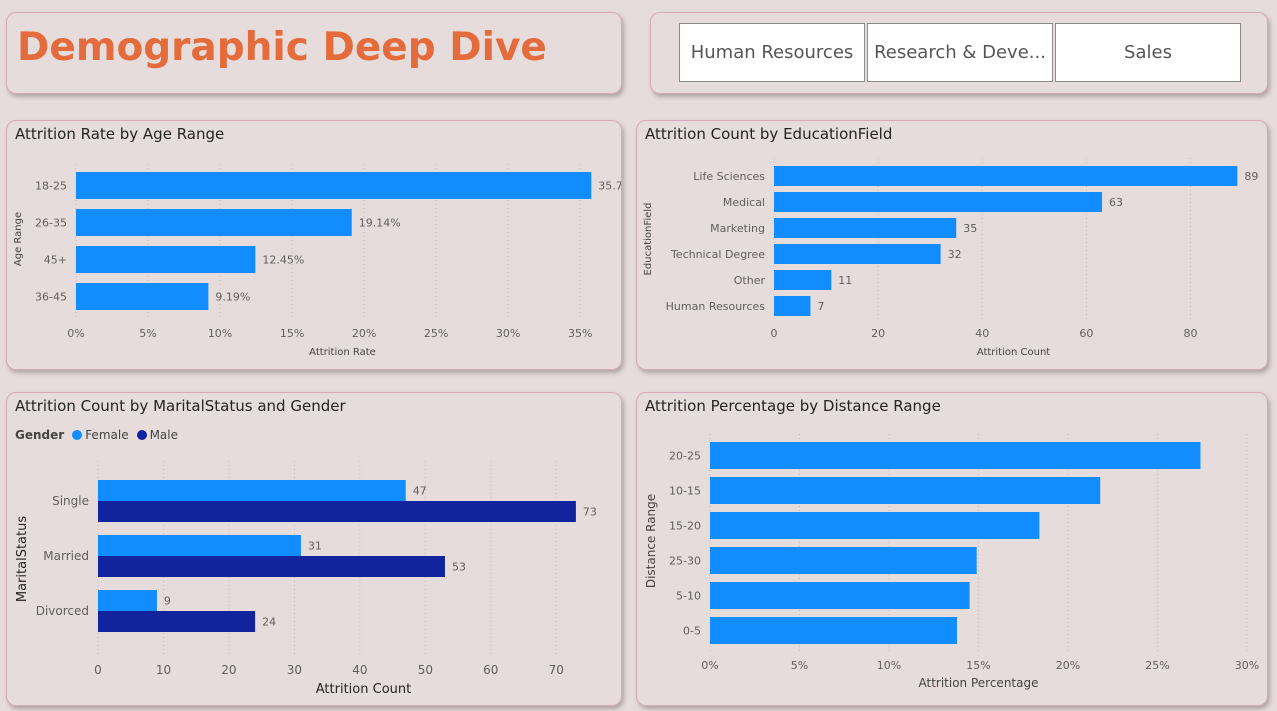  Describe the element at coordinates (651, 541) in the screenshot. I see `y-axis-title: Distance Range` at that location.